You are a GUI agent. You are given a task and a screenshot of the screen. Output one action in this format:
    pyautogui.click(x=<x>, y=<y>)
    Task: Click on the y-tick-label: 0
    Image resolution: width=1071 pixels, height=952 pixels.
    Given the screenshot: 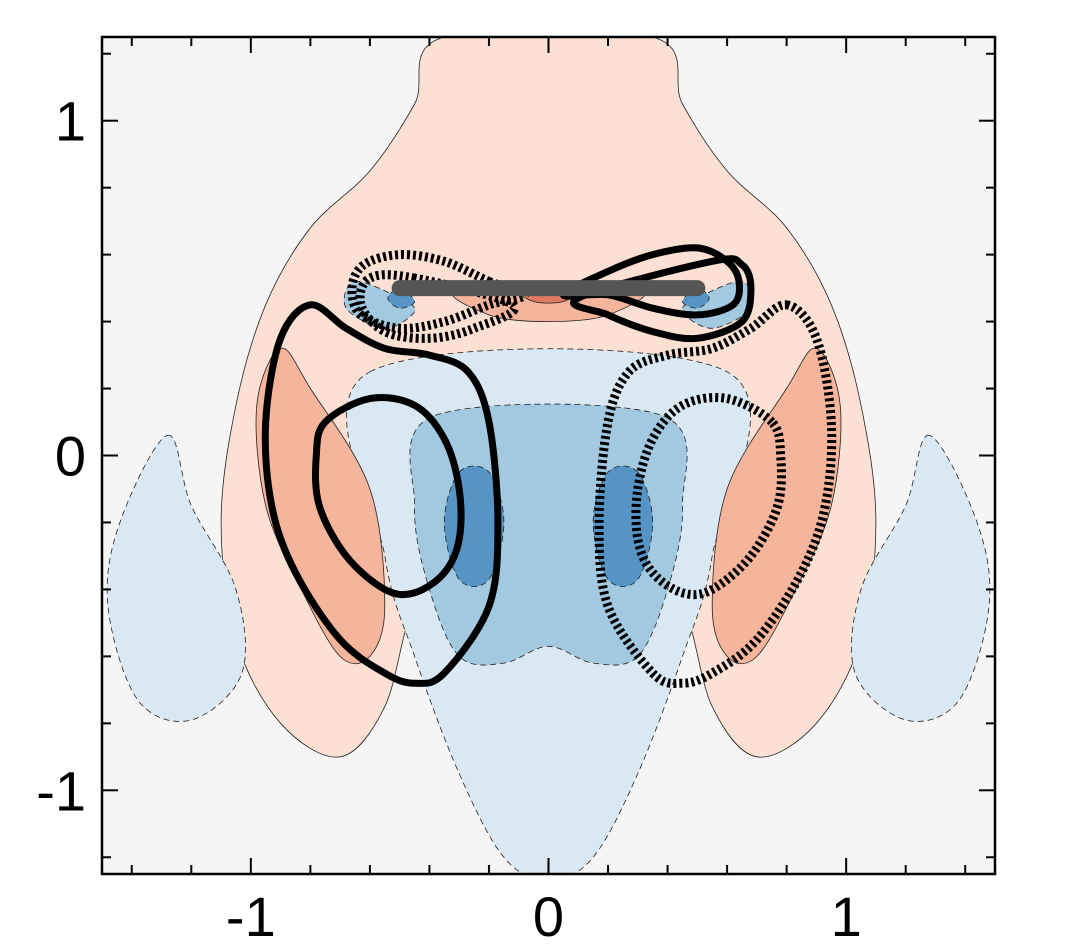 What is the action you would take?
    pyautogui.click(x=70, y=456)
    